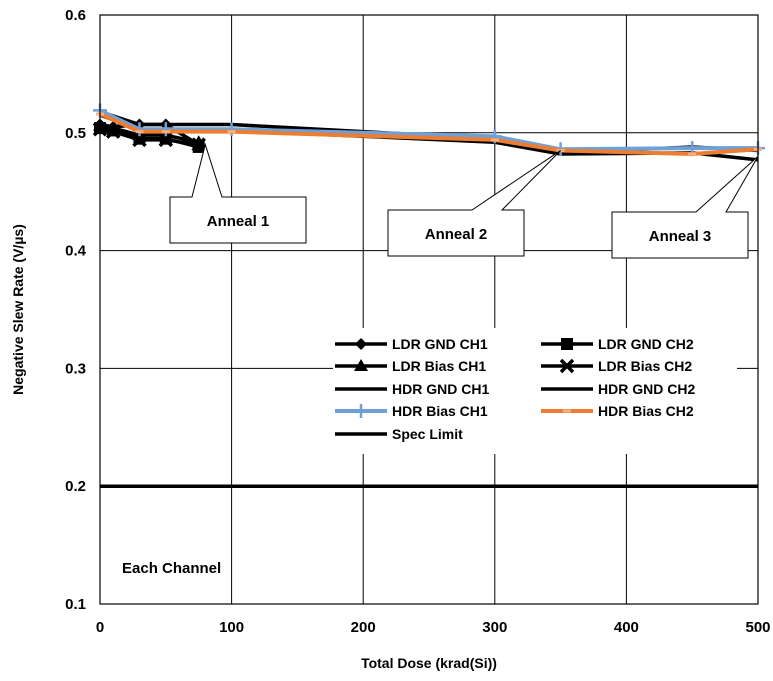 Image resolution: width=773 pixels, height=681 pixels. I want to click on series-ldr-bias-ch2, so click(149, 137).